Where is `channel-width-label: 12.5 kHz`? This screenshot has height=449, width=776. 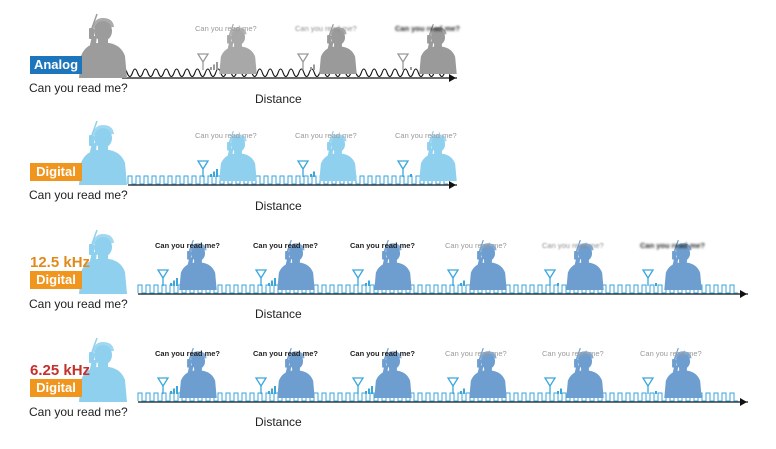 channel-width-label: 12.5 kHz is located at coordinates (60, 262).